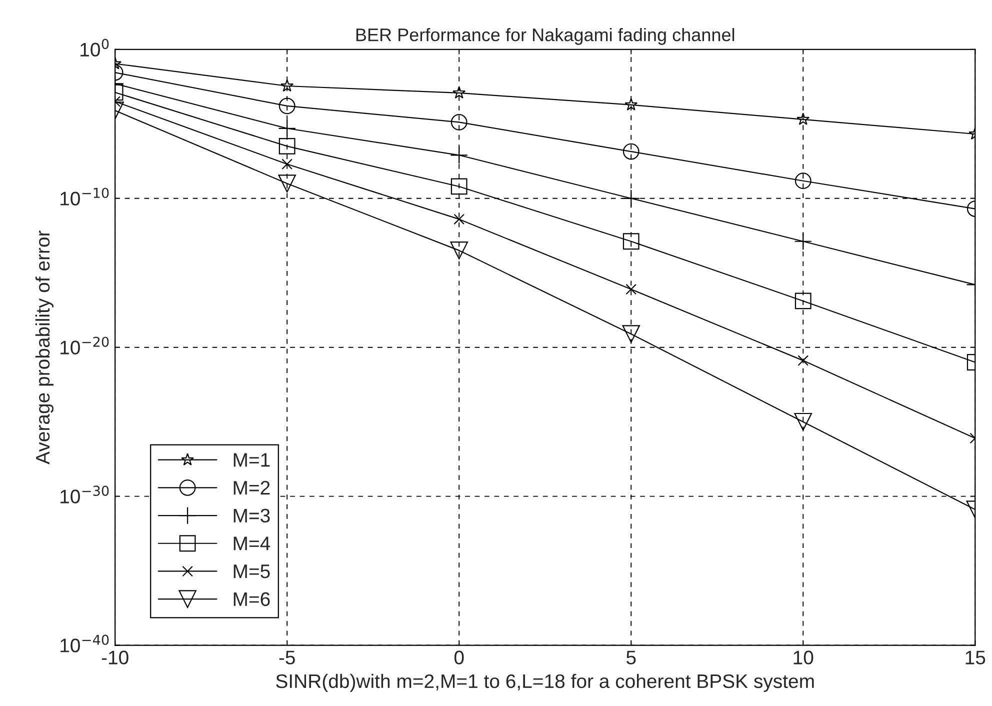 The width and height of the screenshot is (992, 706). Describe the element at coordinates (976, 657) in the screenshot. I see `x-tick-label: 15` at that location.